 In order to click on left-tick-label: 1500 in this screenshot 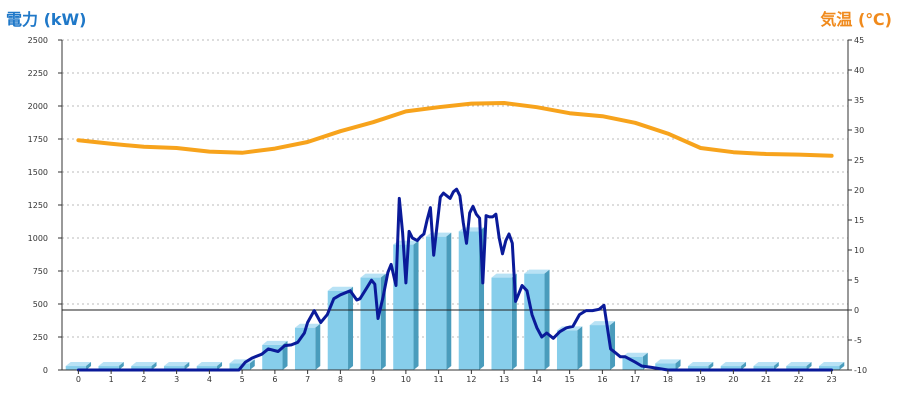, I will do `click(38, 172)`.